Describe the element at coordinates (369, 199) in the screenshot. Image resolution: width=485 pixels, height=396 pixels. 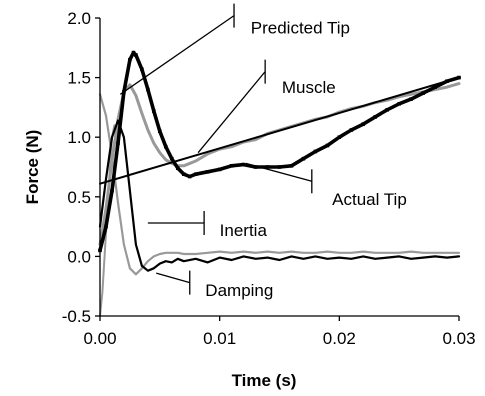
I see `annotation-label-actual-tip: Actual Tip` at that location.